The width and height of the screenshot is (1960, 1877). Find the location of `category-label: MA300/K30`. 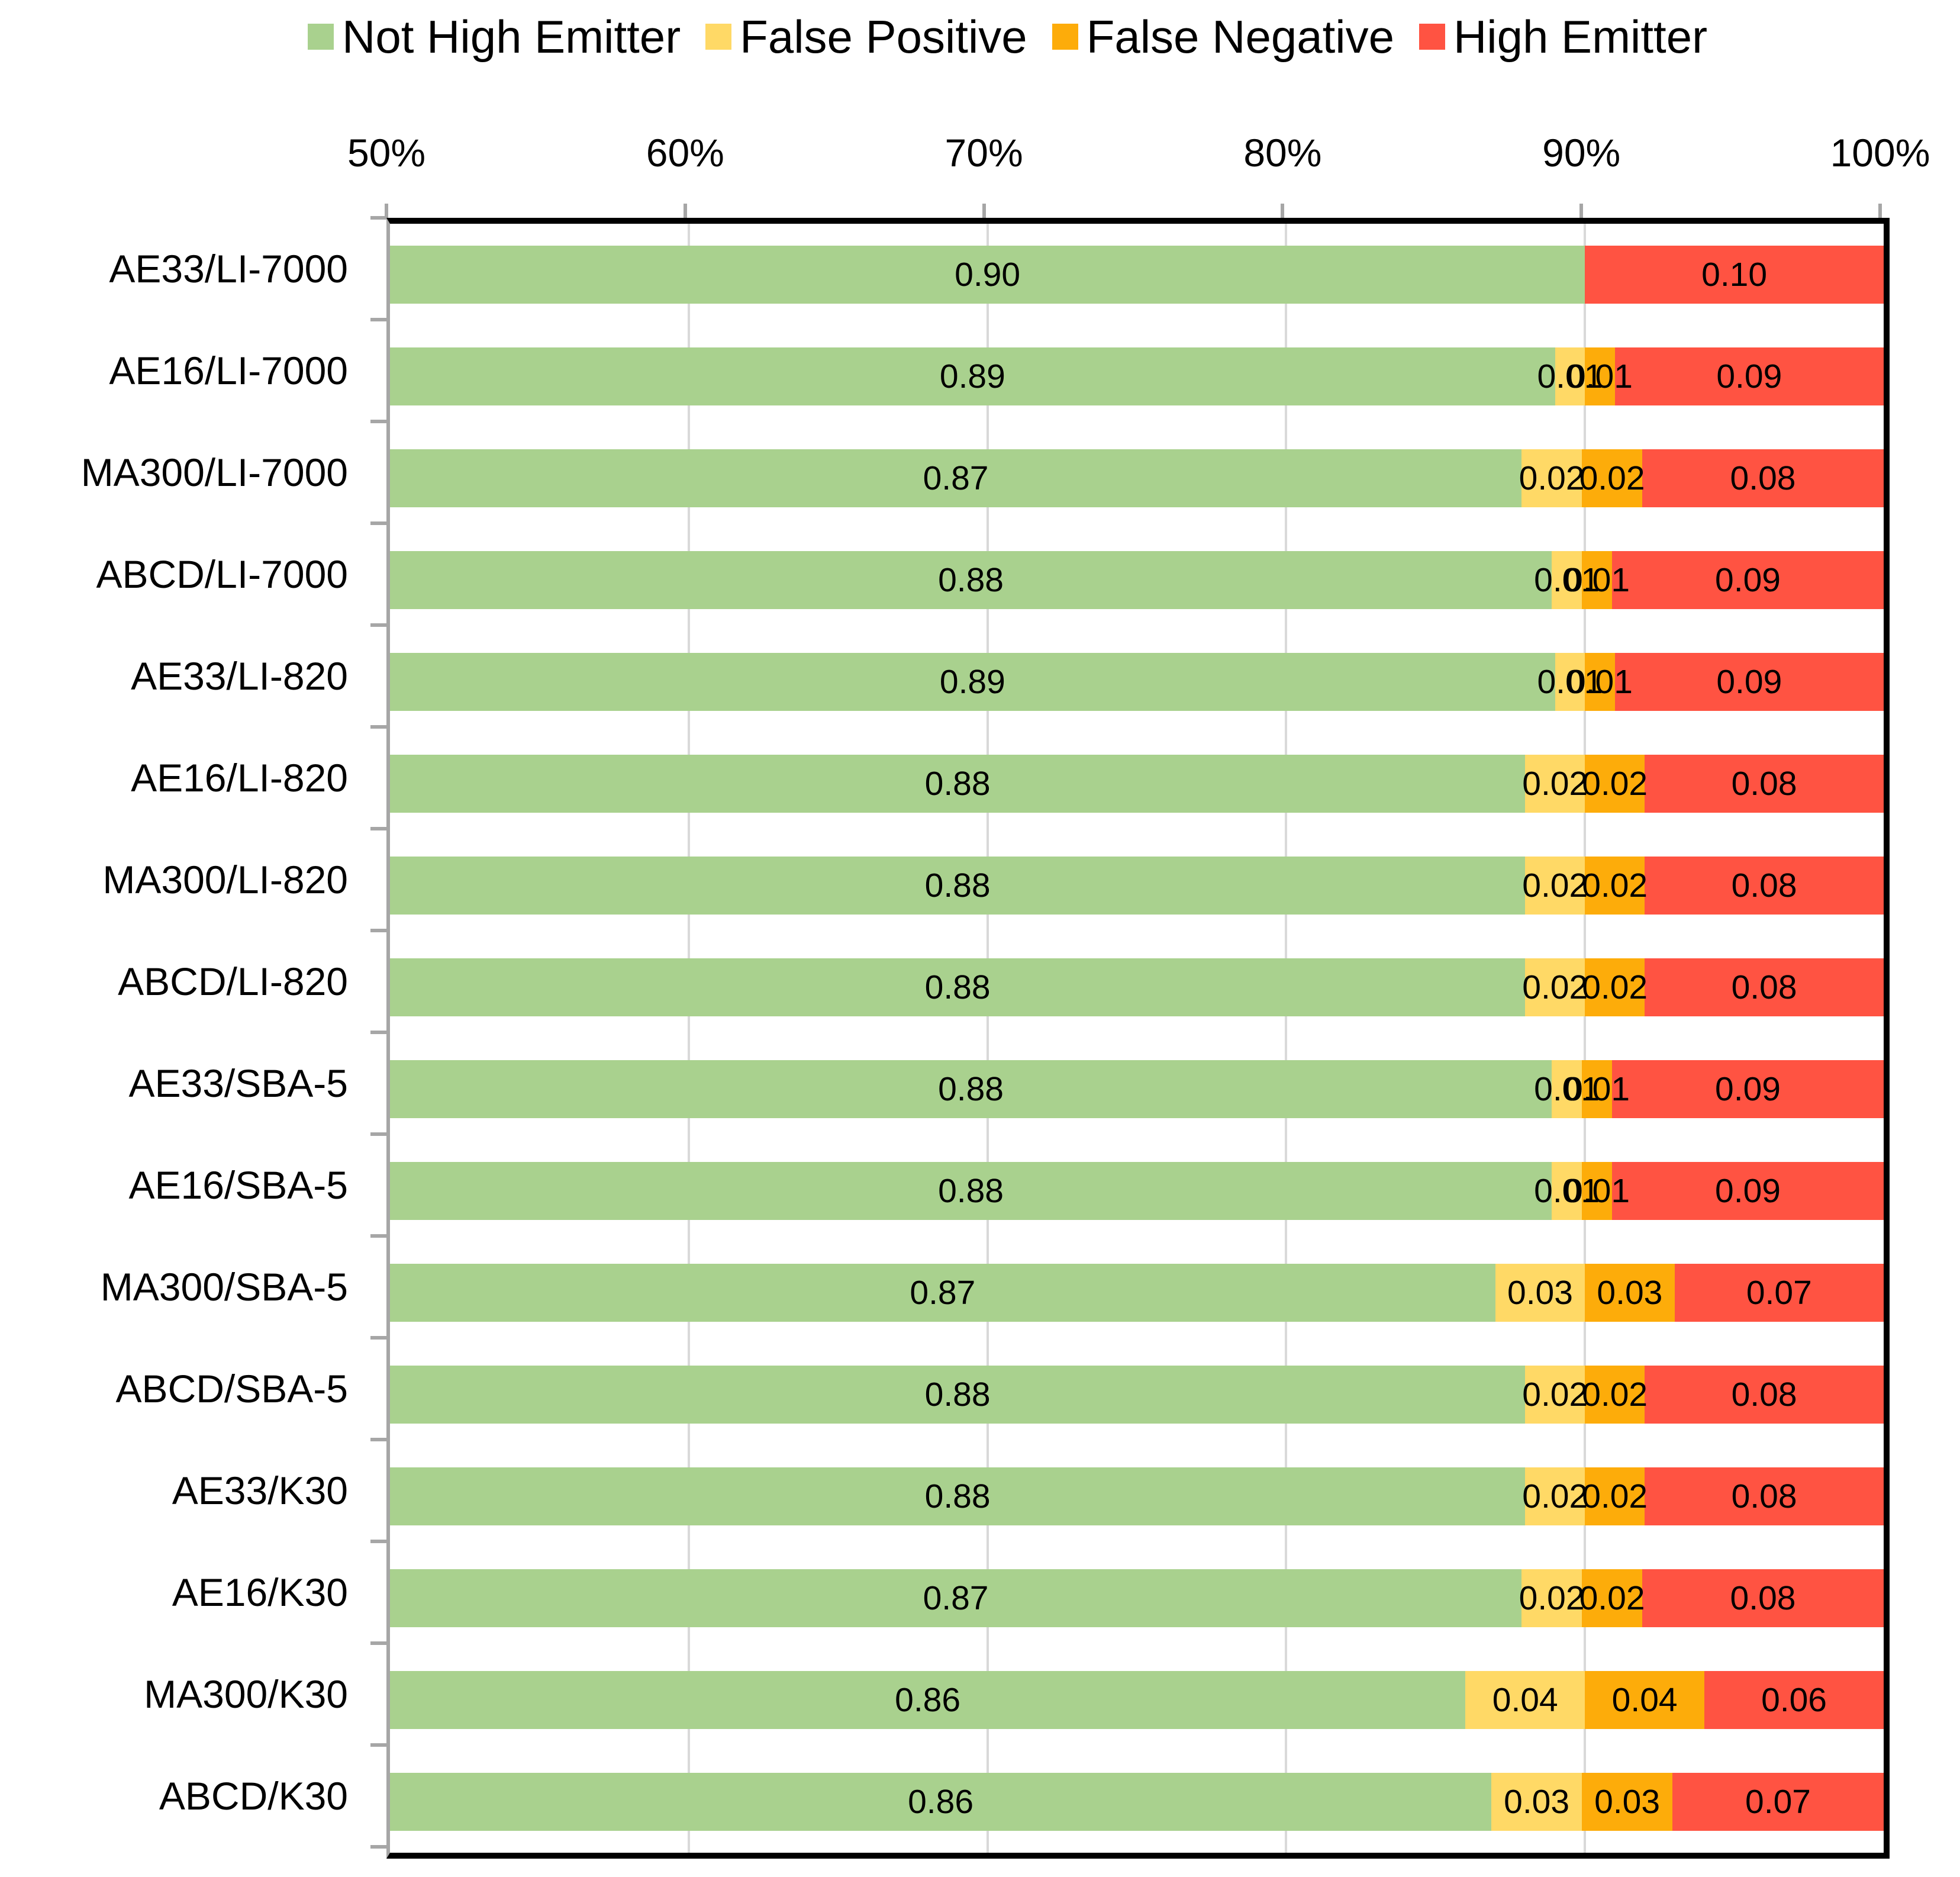

category-label: MA300/K30 is located at coordinates (246, 1694).